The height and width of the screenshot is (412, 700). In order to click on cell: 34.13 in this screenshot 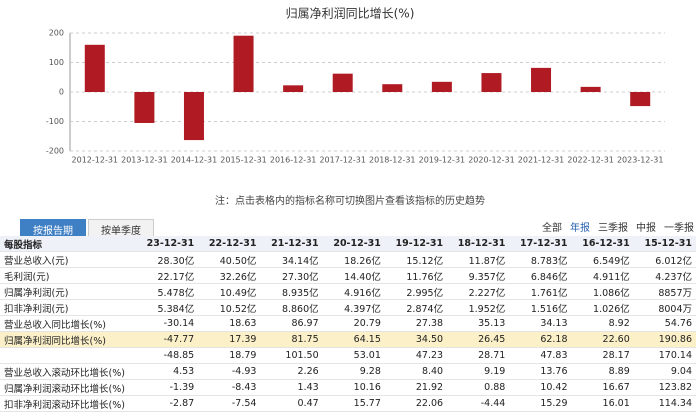, I will do `click(540, 323)`.